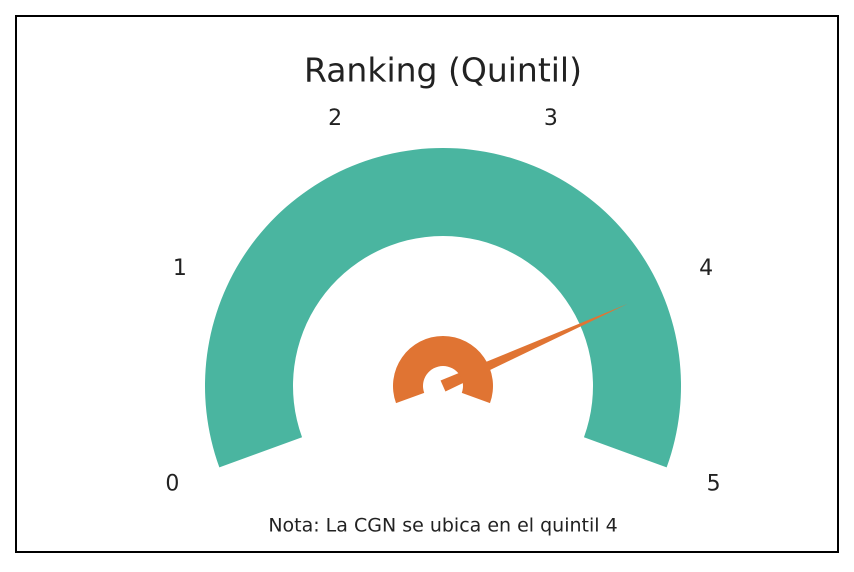 This screenshot has height=572, width=854. Describe the element at coordinates (443, 70) in the screenshot. I see `chart-title: Ranking (Quintil)` at that location.